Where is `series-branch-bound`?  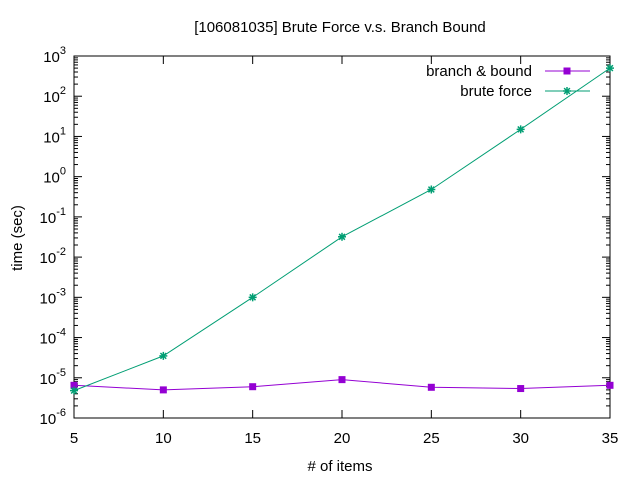 series-branch-bound is located at coordinates (342, 385).